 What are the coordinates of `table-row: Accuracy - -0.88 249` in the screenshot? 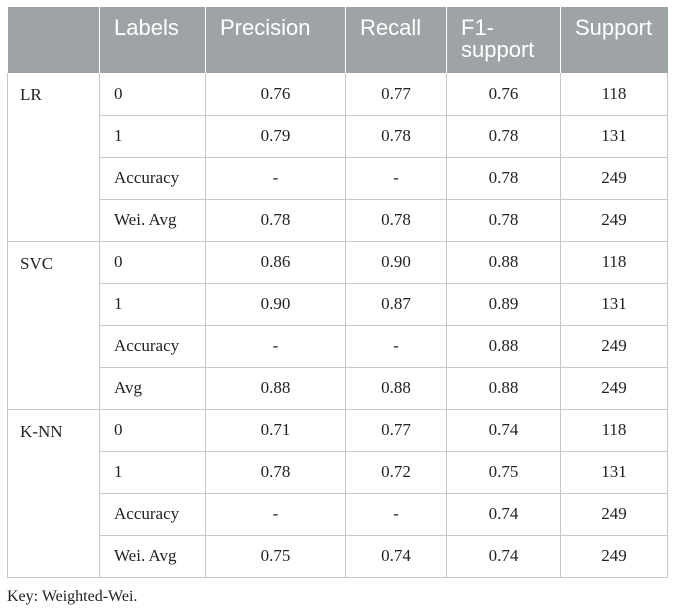 It's located at (338, 346).